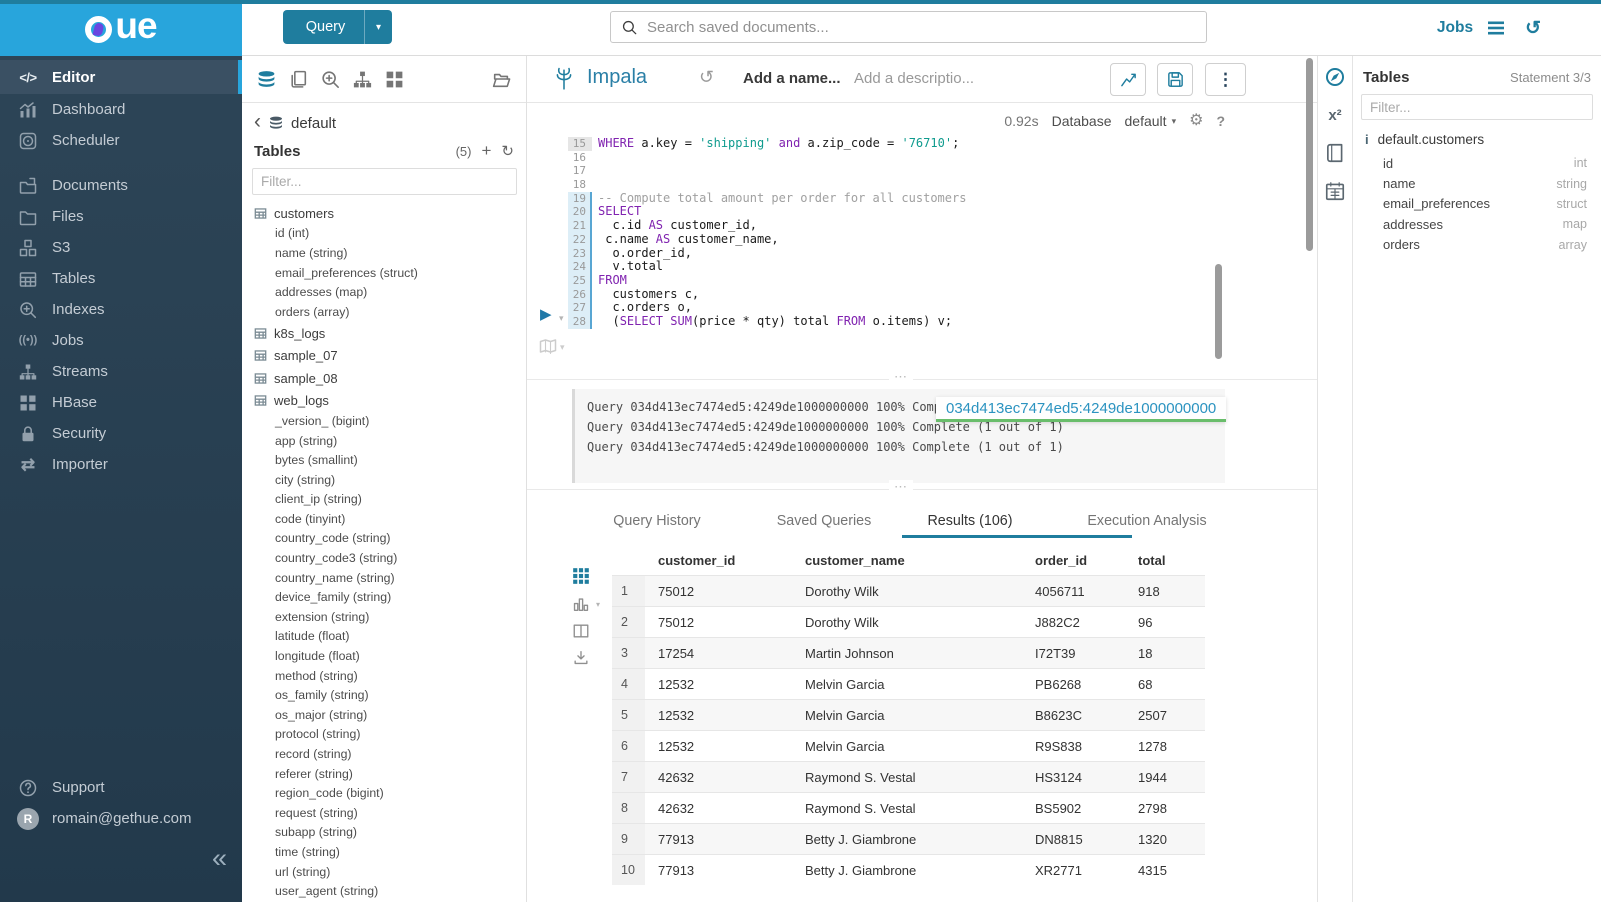 The height and width of the screenshot is (902, 1601). I want to click on sidebar-item-scheduler: Scheduler, so click(121, 140).